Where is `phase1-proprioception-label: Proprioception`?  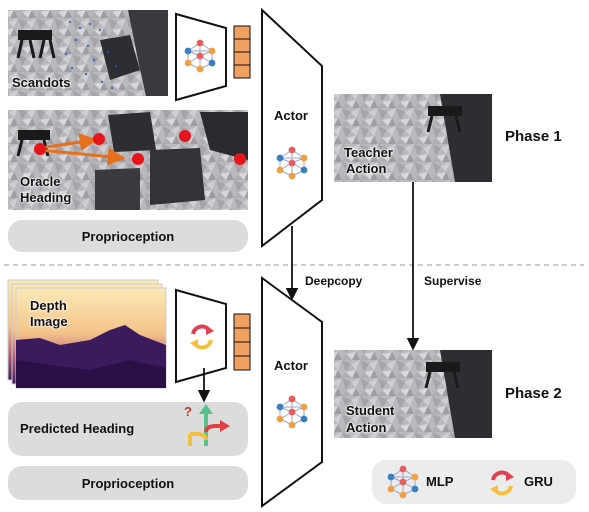 phase1-proprioception-label: Proprioception is located at coordinates (128, 236).